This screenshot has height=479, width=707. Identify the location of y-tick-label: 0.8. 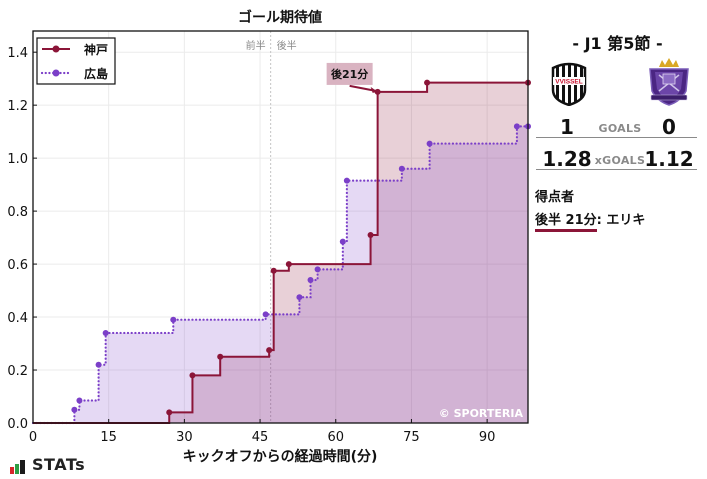
(17, 212).